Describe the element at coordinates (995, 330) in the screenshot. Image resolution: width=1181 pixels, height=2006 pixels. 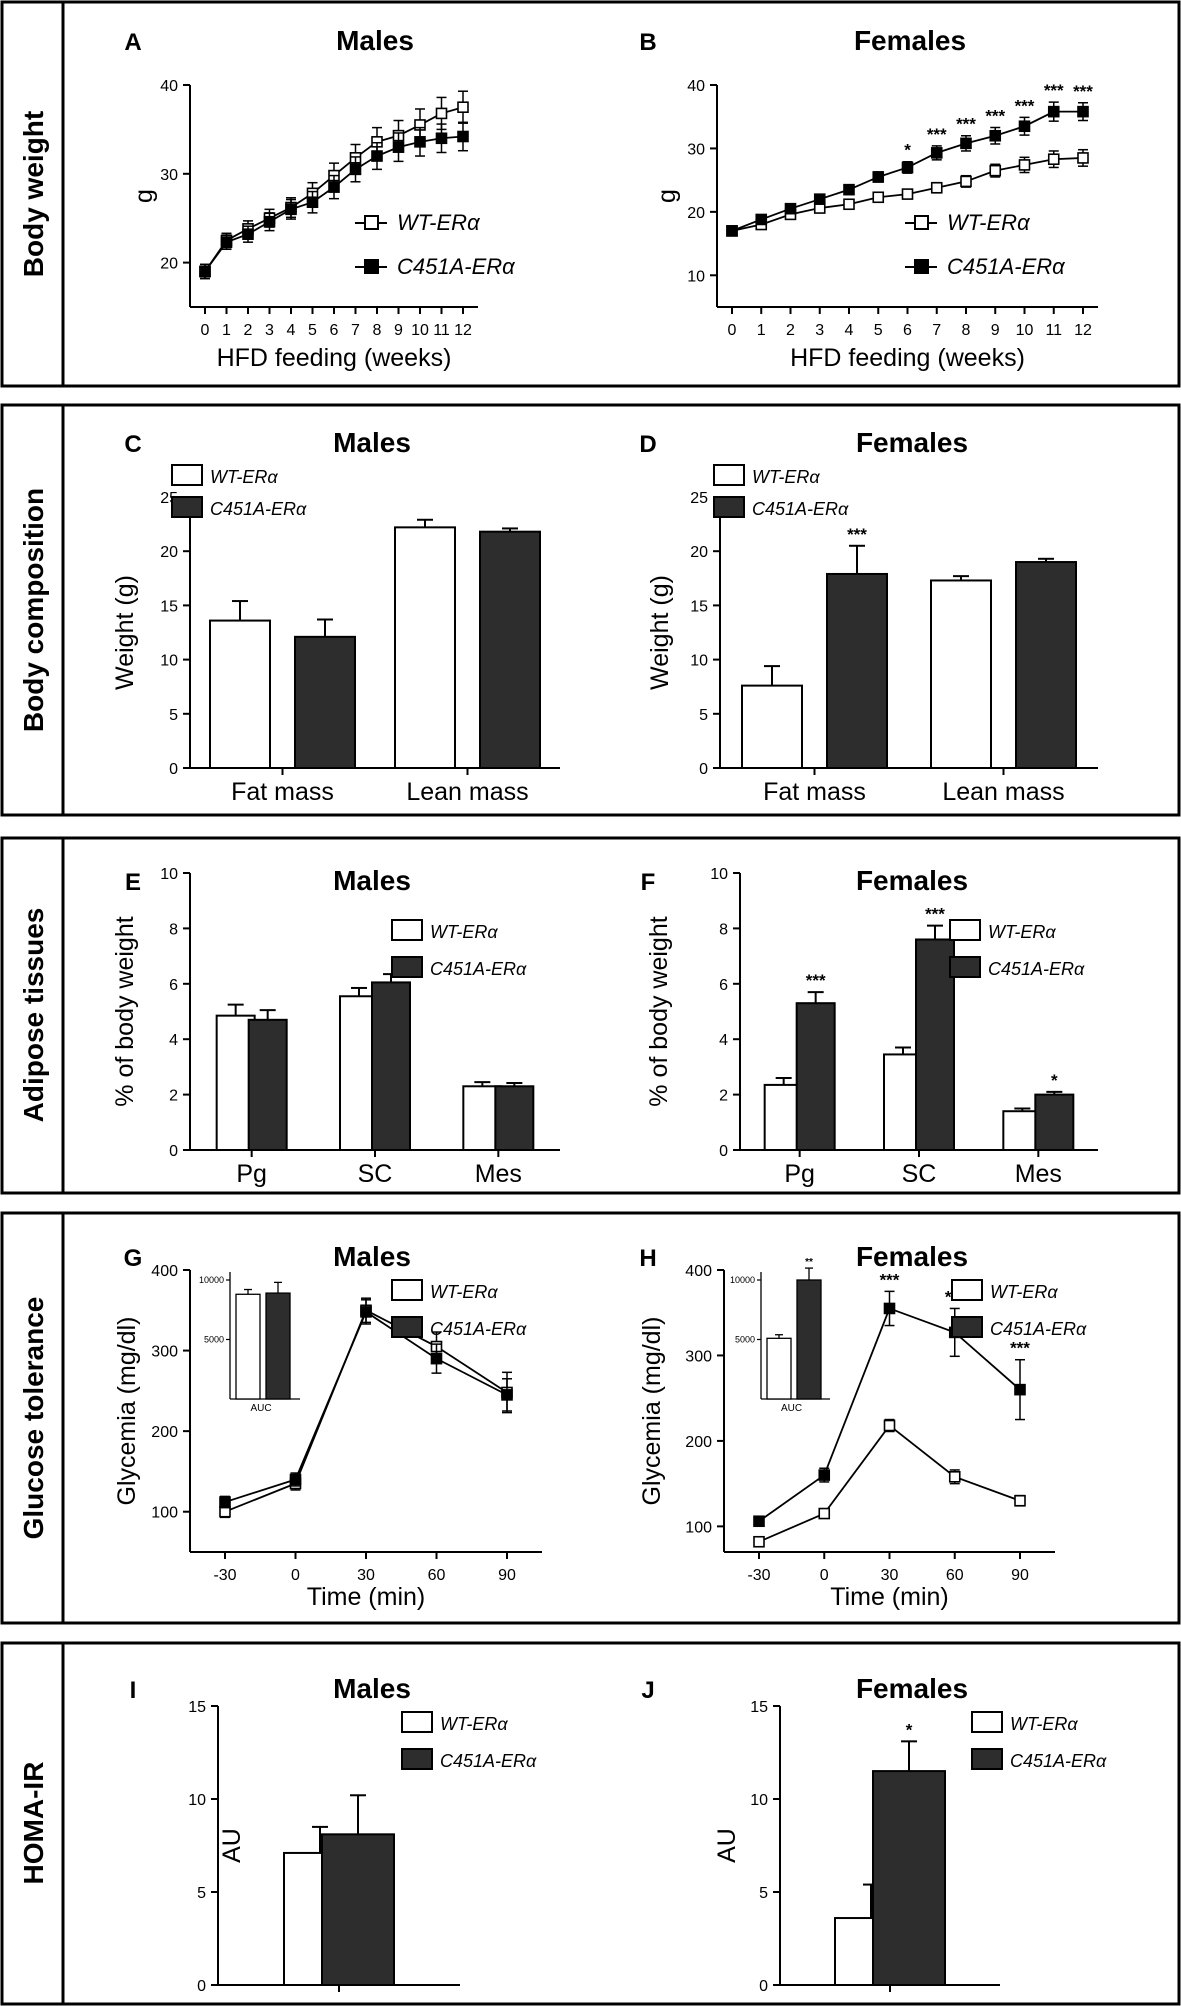
I see `x-tick-label: 9` at that location.